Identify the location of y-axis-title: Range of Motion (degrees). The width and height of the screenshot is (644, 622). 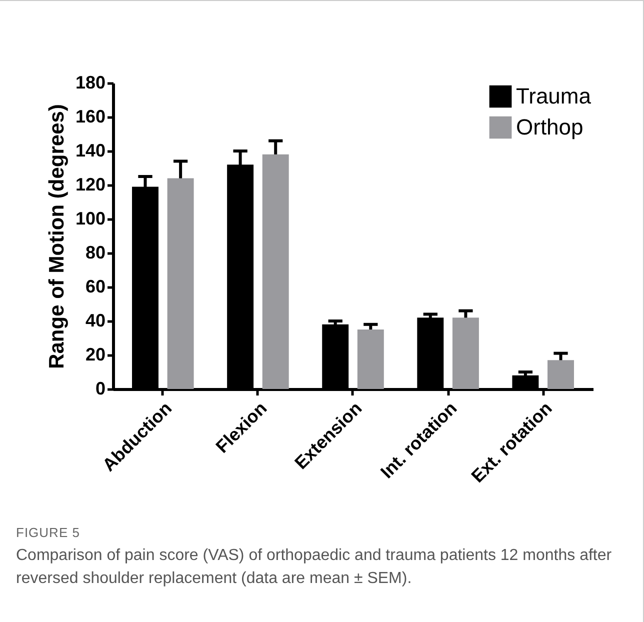
(56, 236).